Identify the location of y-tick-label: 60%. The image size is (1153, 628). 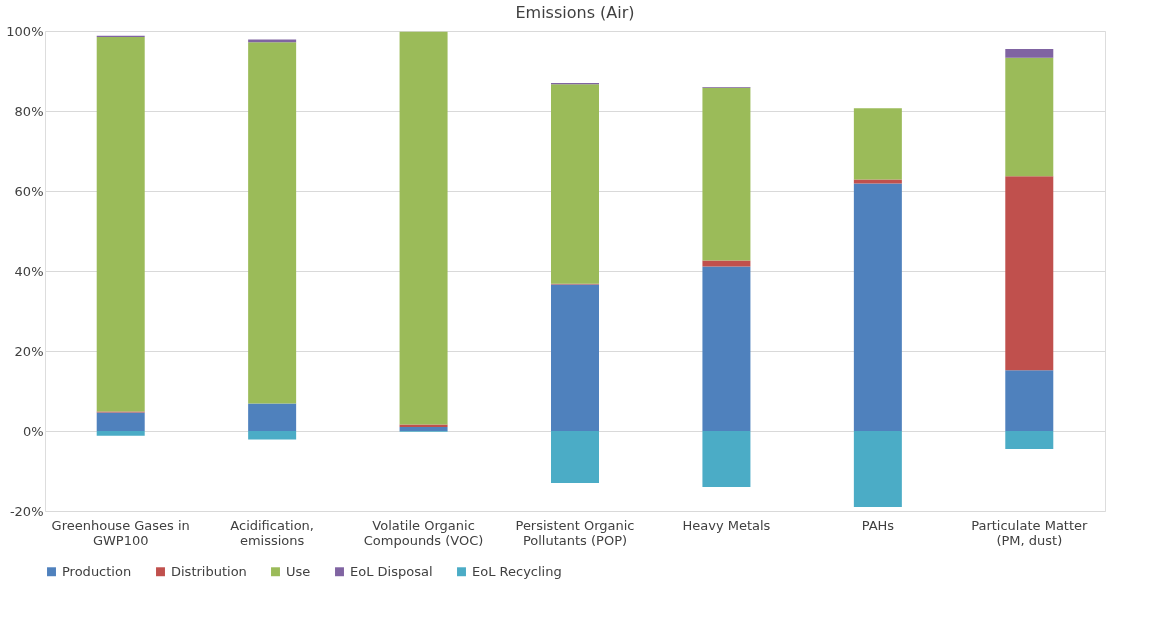
(29, 191).